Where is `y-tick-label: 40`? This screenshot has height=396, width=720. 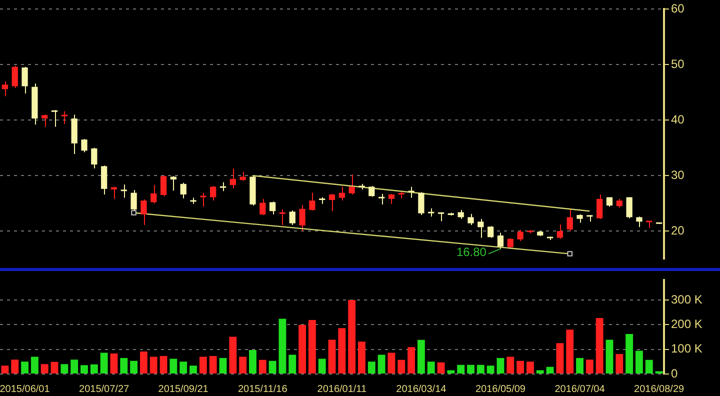 y-tick-label: 40 is located at coordinates (678, 119).